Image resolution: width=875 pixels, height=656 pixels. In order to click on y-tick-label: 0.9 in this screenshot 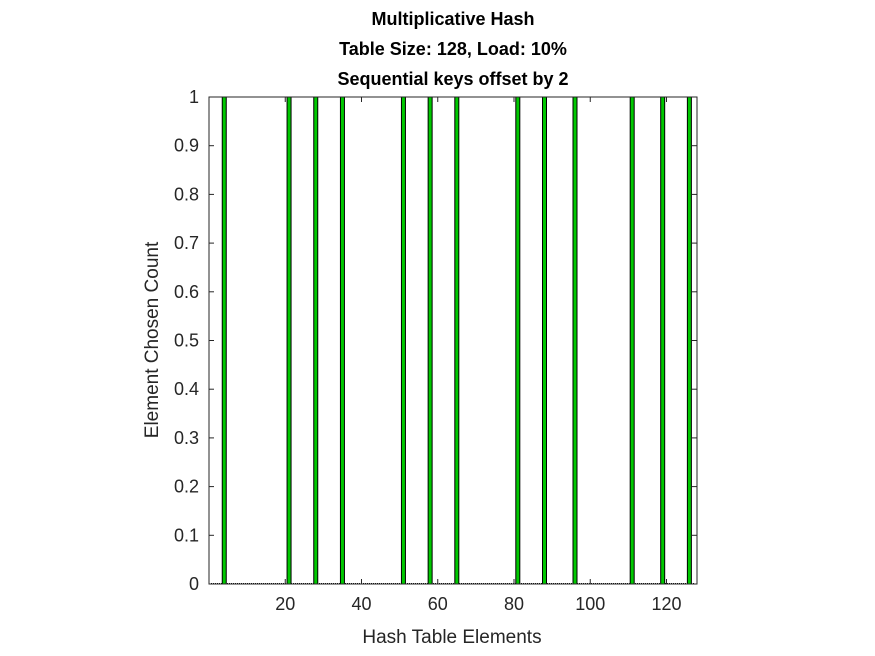, I will do `click(186, 146)`.